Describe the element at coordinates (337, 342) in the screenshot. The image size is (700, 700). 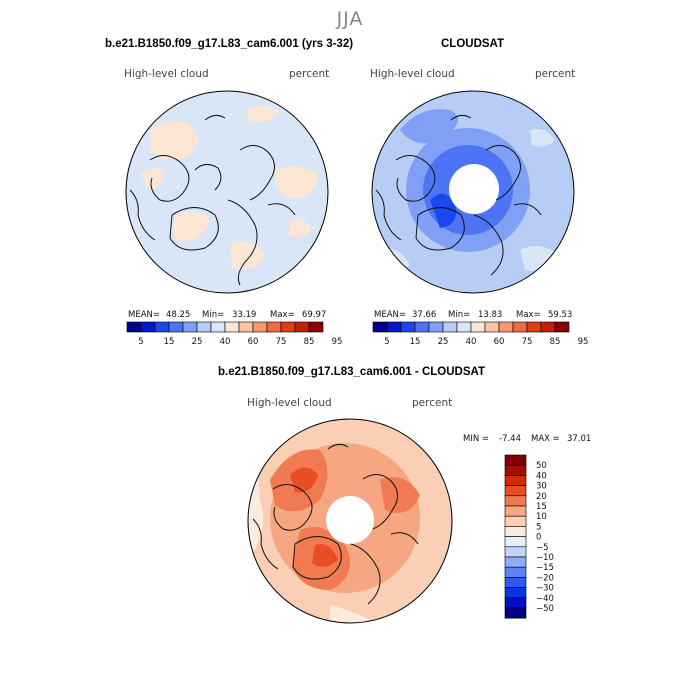
I see `colorbar-tick-label: 95` at that location.